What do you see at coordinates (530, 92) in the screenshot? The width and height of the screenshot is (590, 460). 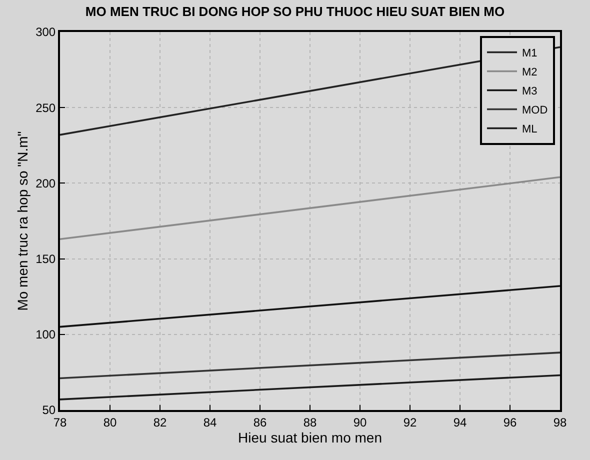 I see `legend-label: M3` at bounding box center [530, 92].